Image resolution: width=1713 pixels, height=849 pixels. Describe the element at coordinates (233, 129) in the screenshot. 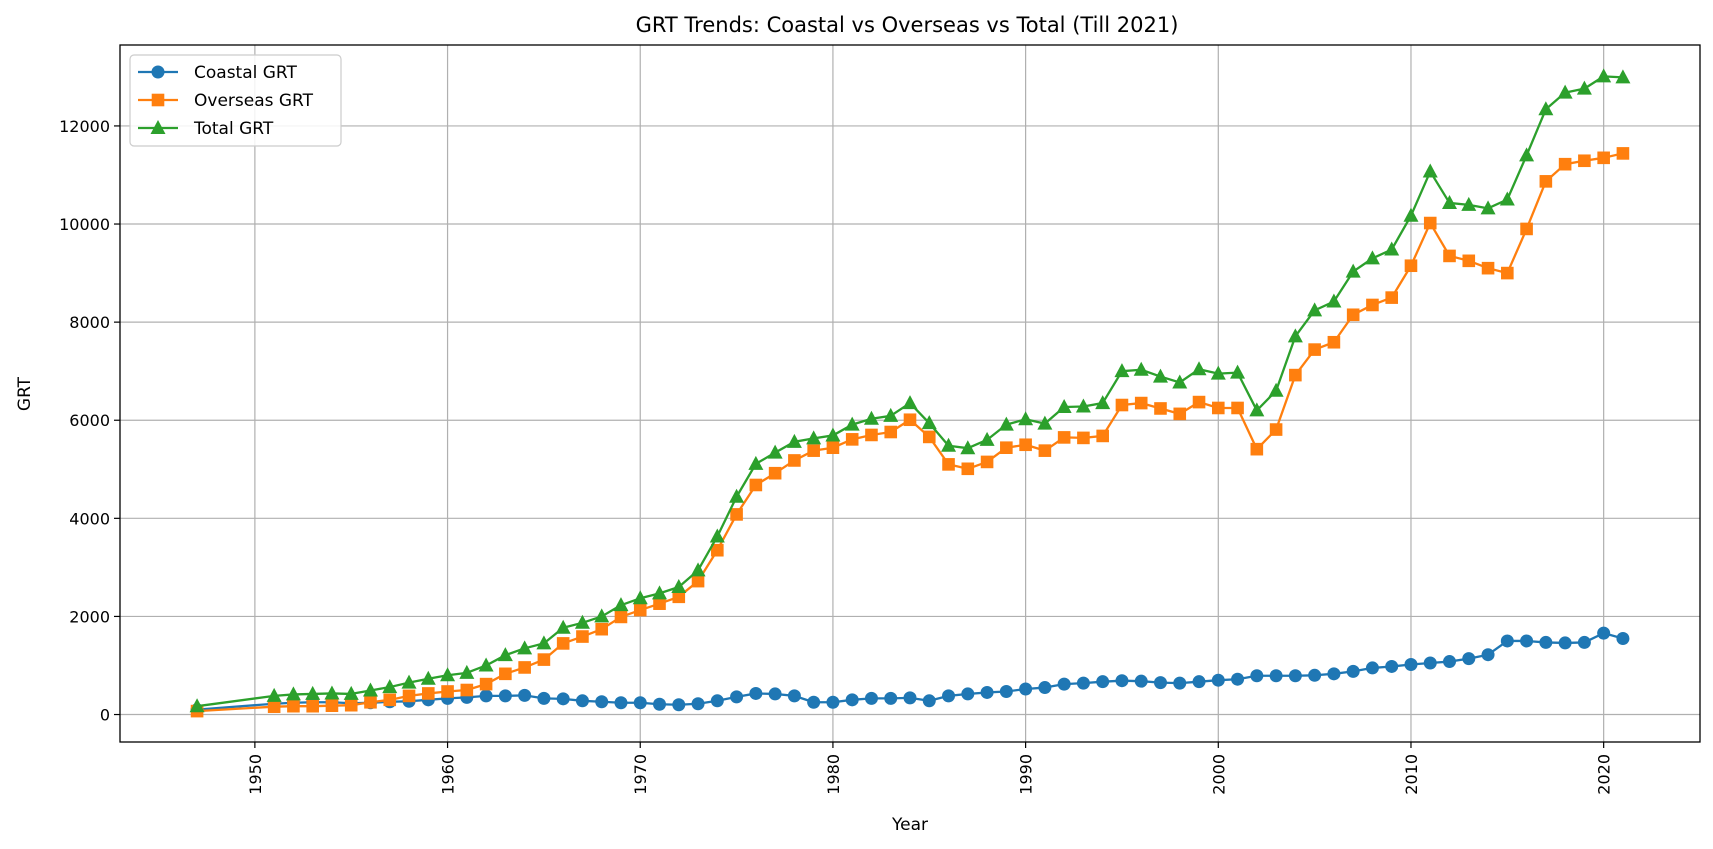

I see `legend-label: Total GRT` at that location.